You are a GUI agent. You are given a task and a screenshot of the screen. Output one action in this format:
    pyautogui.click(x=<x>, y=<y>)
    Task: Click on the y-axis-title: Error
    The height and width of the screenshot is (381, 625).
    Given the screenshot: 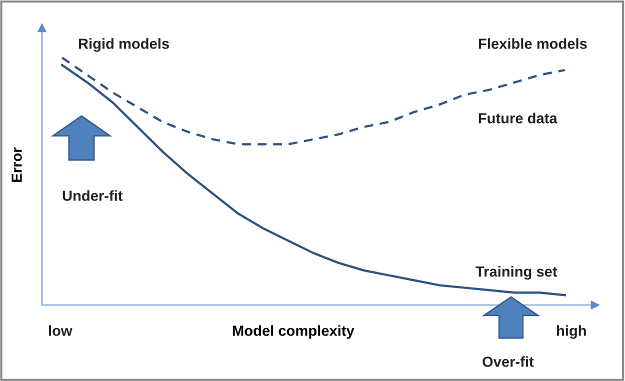 What is the action you would take?
    pyautogui.click(x=17, y=164)
    